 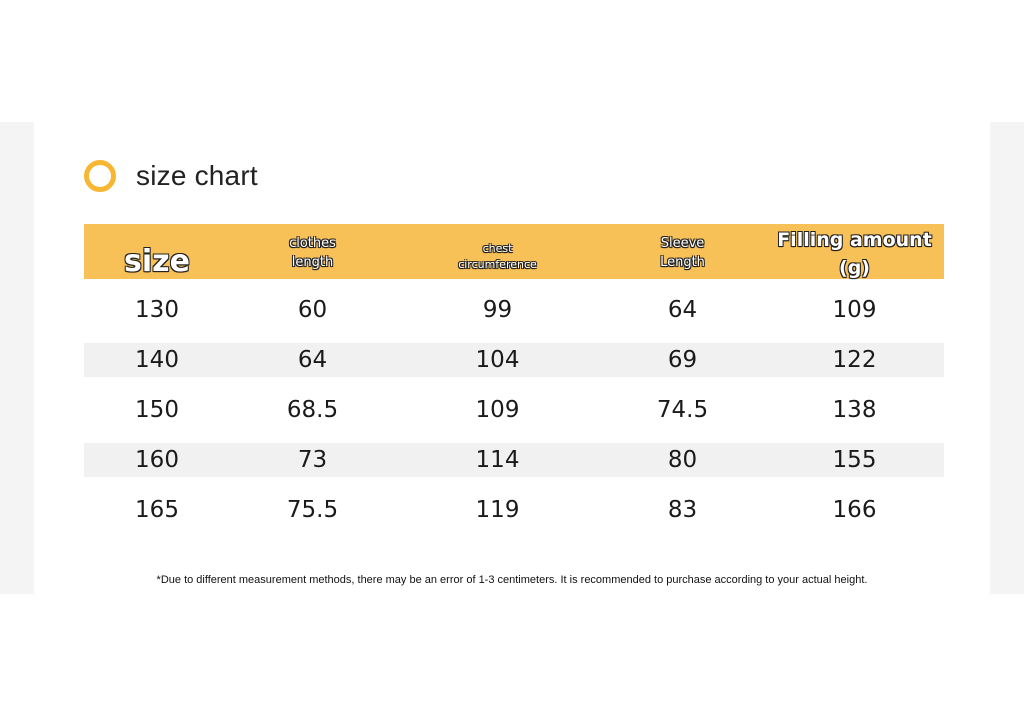 What do you see at coordinates (854, 460) in the screenshot?
I see `cell-filling: 155` at bounding box center [854, 460].